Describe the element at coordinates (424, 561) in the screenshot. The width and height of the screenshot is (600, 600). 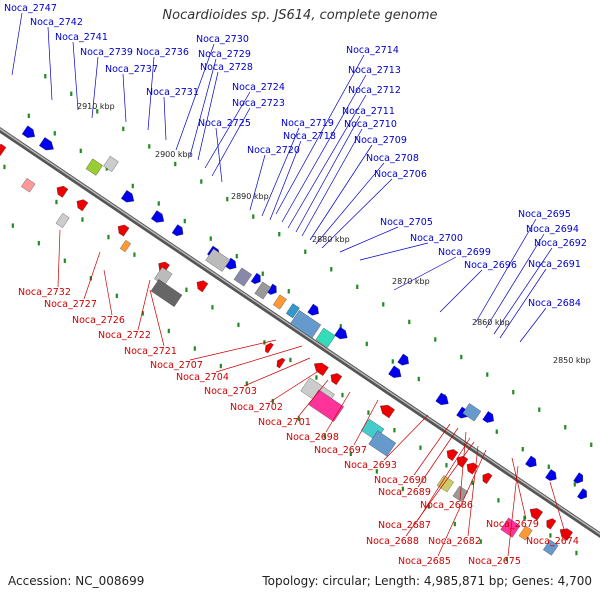
I see `gene-label-reverse: Noca_2685` at that location.